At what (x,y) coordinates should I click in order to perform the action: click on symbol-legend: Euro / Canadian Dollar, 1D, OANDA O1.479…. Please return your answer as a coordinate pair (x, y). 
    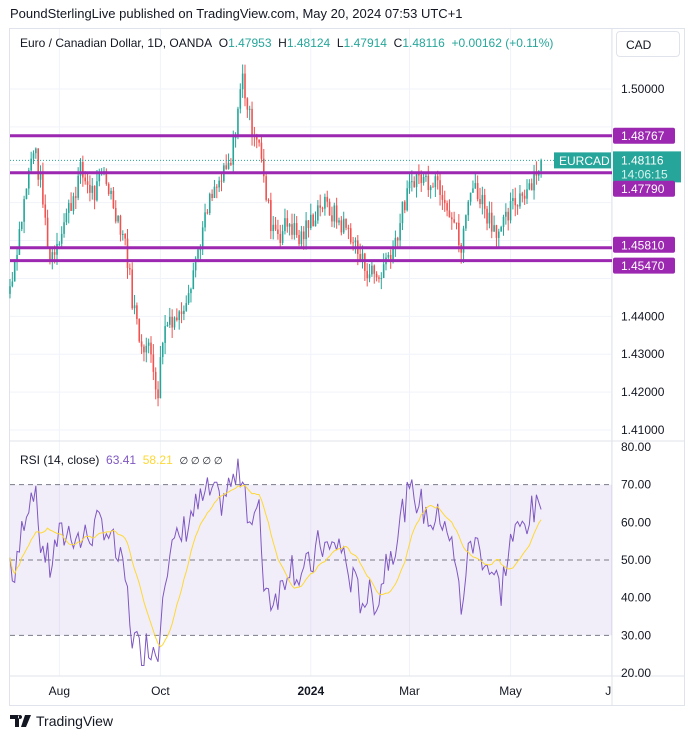
    Looking at the image, I should click on (286, 43).